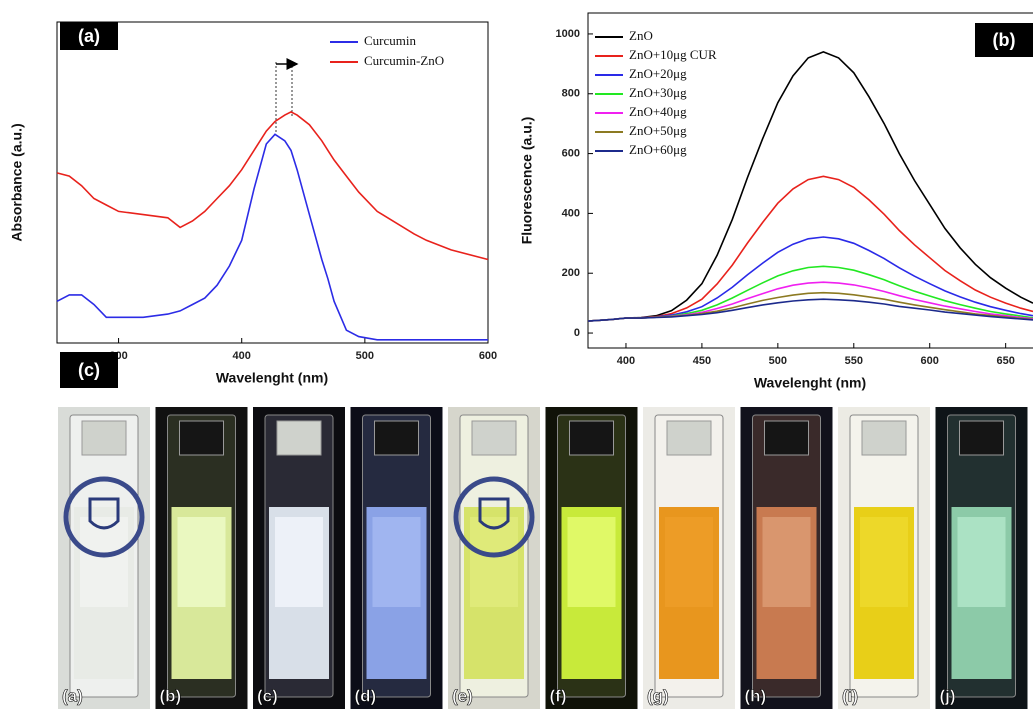  What do you see at coordinates (571, 153) in the screenshot?
I see `y-tick-label: 600` at bounding box center [571, 153].